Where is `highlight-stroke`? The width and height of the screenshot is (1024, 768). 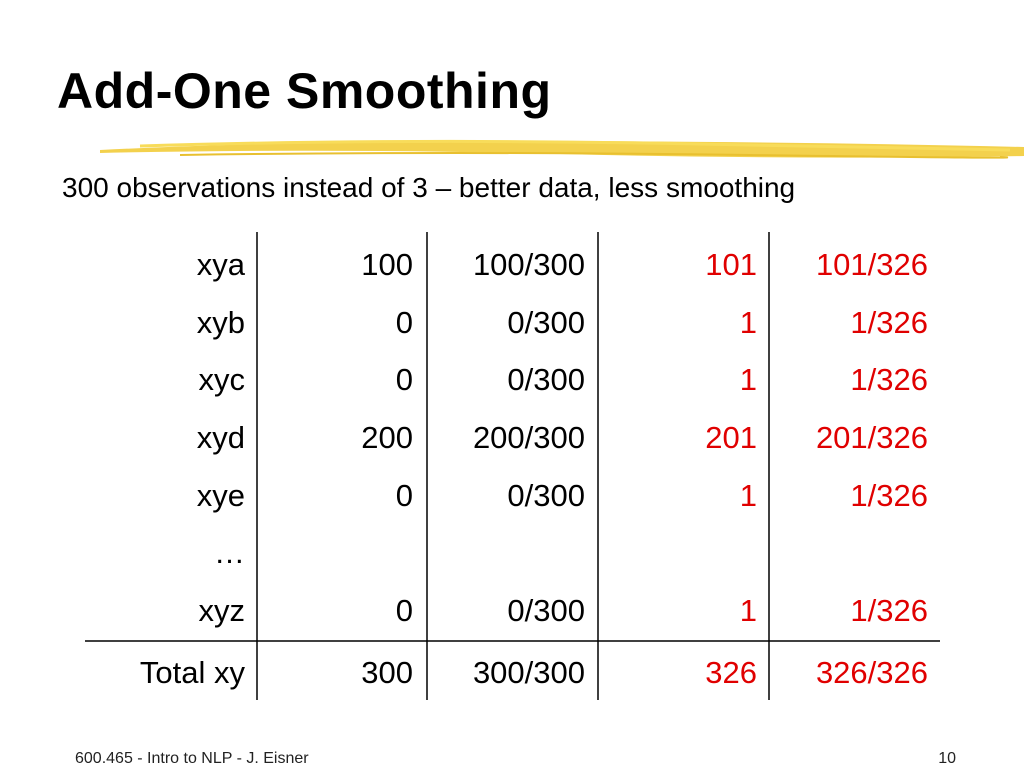
highlight-stroke is located at coordinates (562, 149).